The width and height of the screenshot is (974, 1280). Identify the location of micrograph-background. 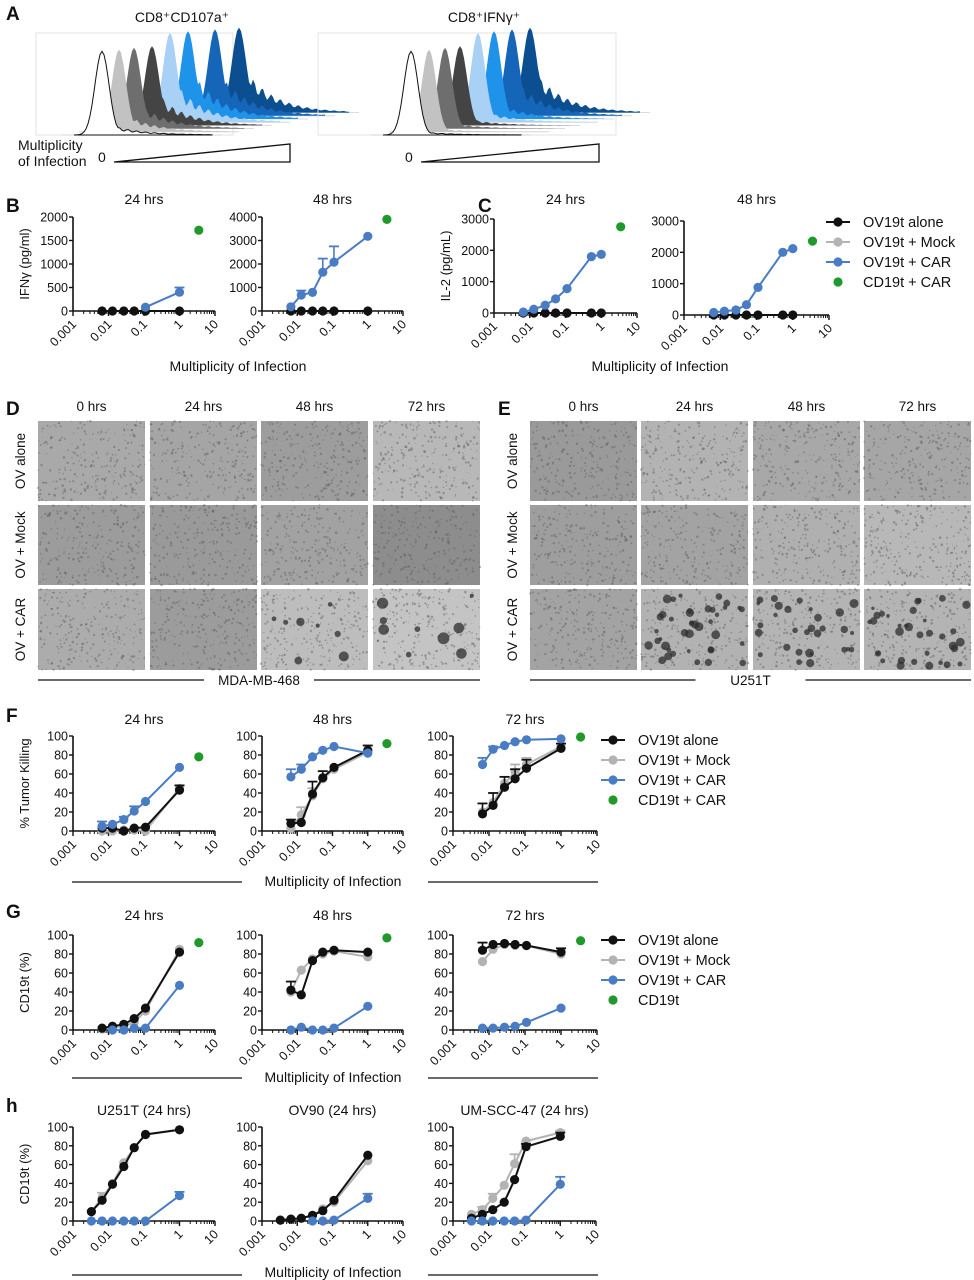
(694, 461).